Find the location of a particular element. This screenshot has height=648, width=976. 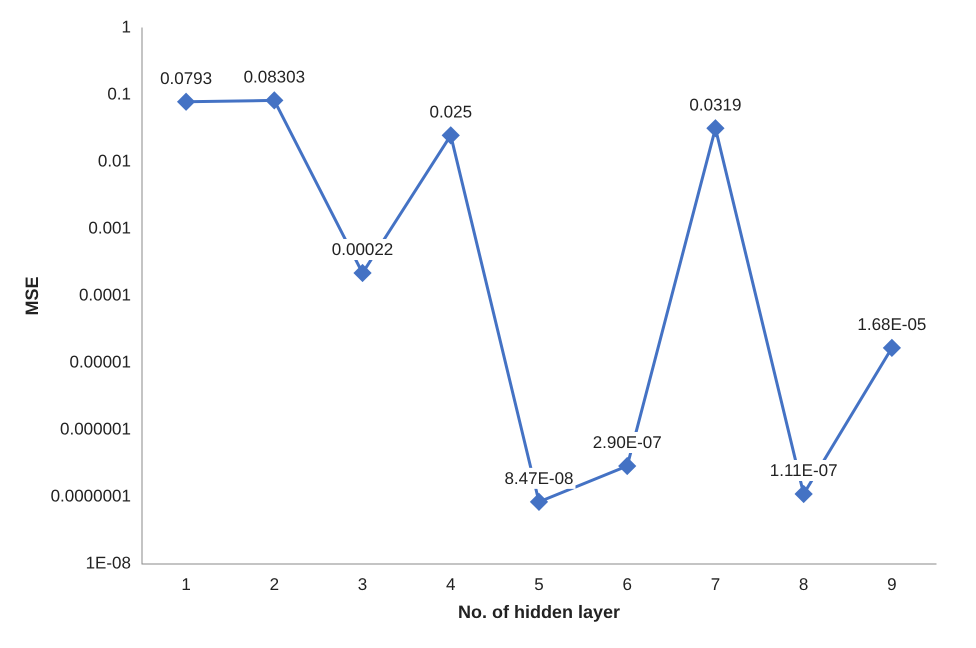

data-label: 0.025 is located at coordinates (450, 112).